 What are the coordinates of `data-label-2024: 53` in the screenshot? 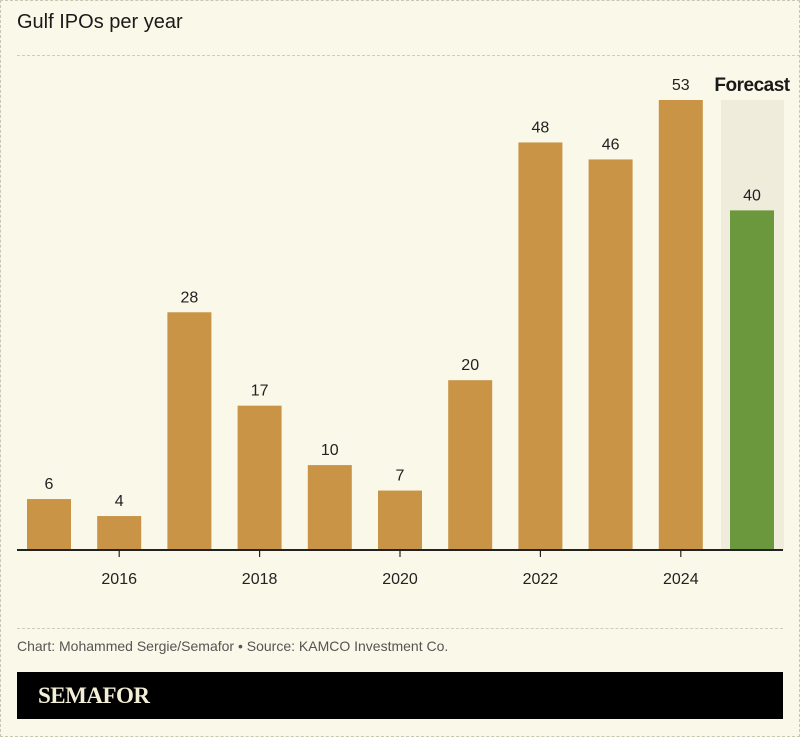 It's located at (681, 85).